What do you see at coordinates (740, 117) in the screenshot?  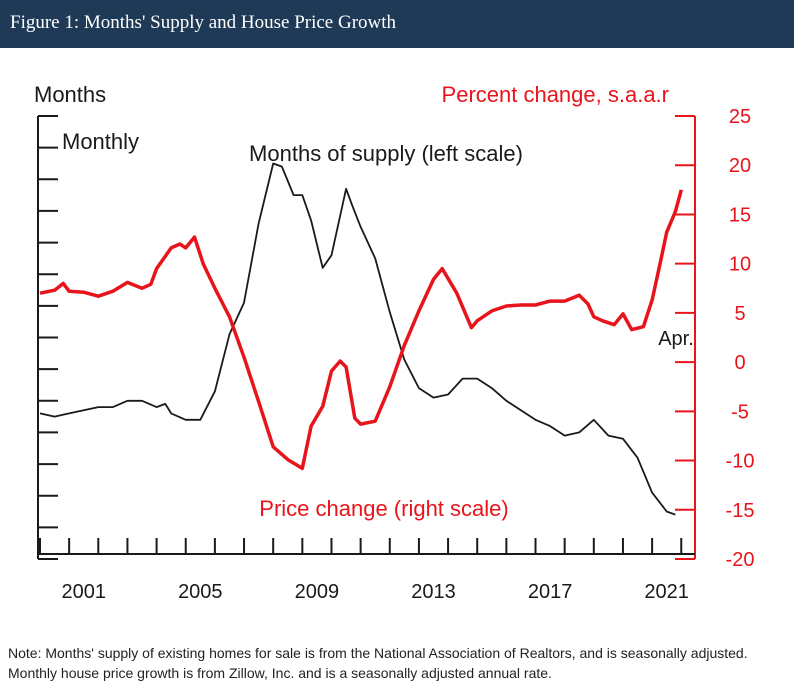 I see `right-tick-label: 25` at bounding box center [740, 117].